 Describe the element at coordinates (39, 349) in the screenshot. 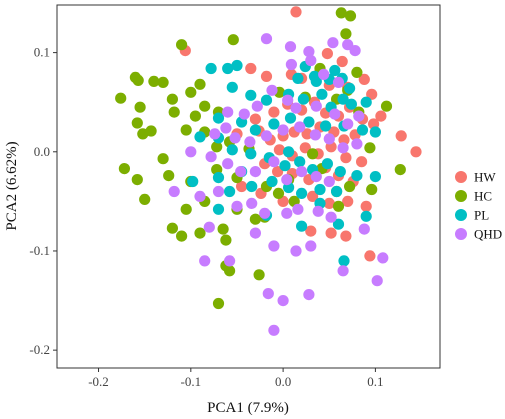

I see `y-tick-label: -0.2` at that location.